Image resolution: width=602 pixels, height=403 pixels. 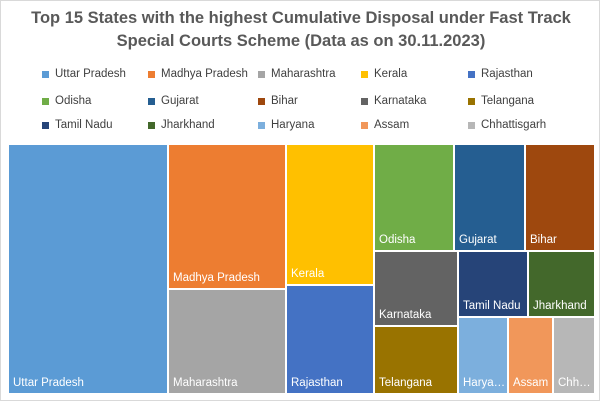 I want to click on legend-label-madhya-pradesh: Madhya Pradesh, so click(x=204, y=74).